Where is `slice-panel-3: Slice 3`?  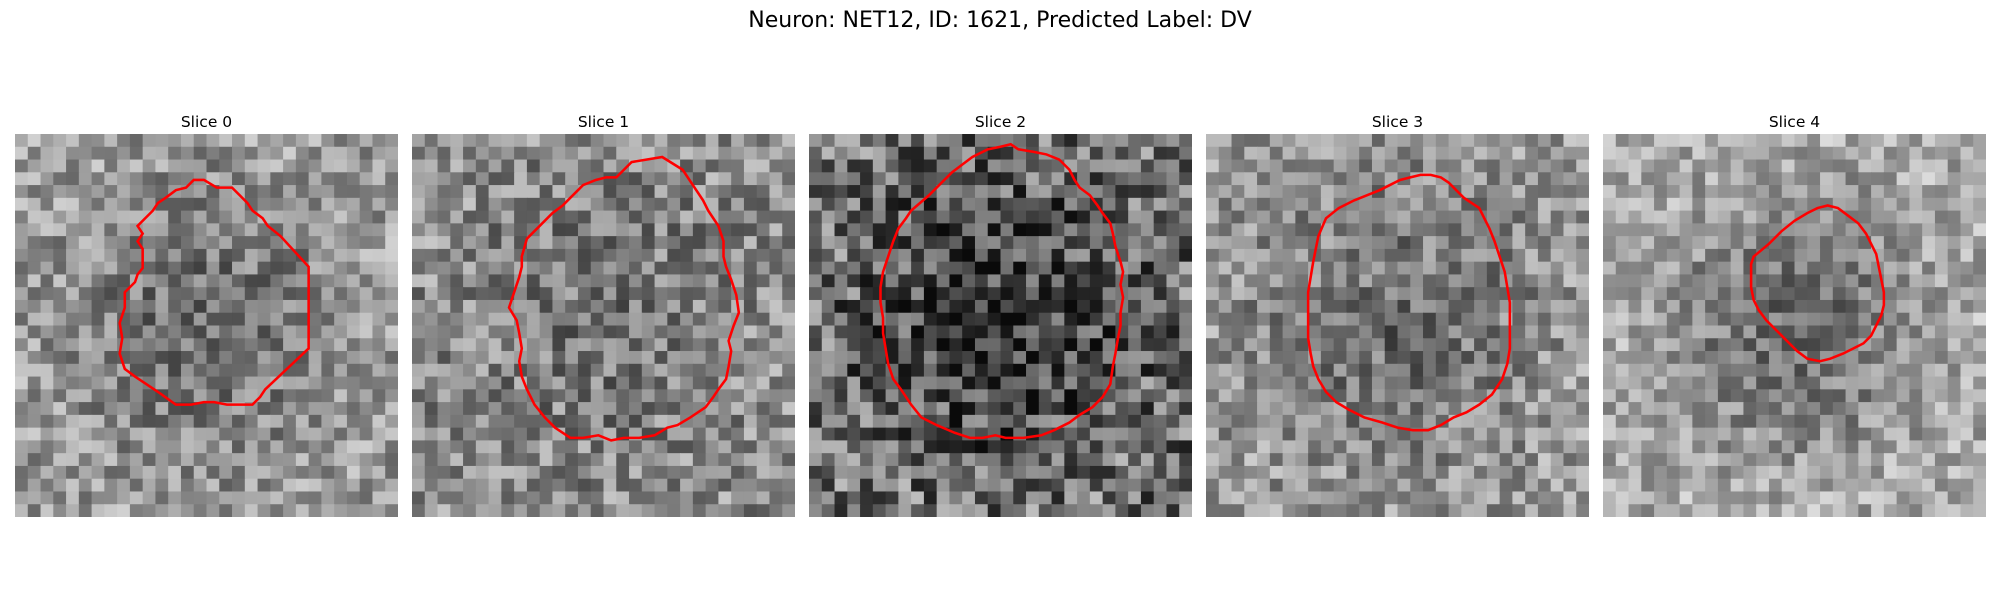 slice-panel-3: Slice 3 is located at coordinates (1397, 313).